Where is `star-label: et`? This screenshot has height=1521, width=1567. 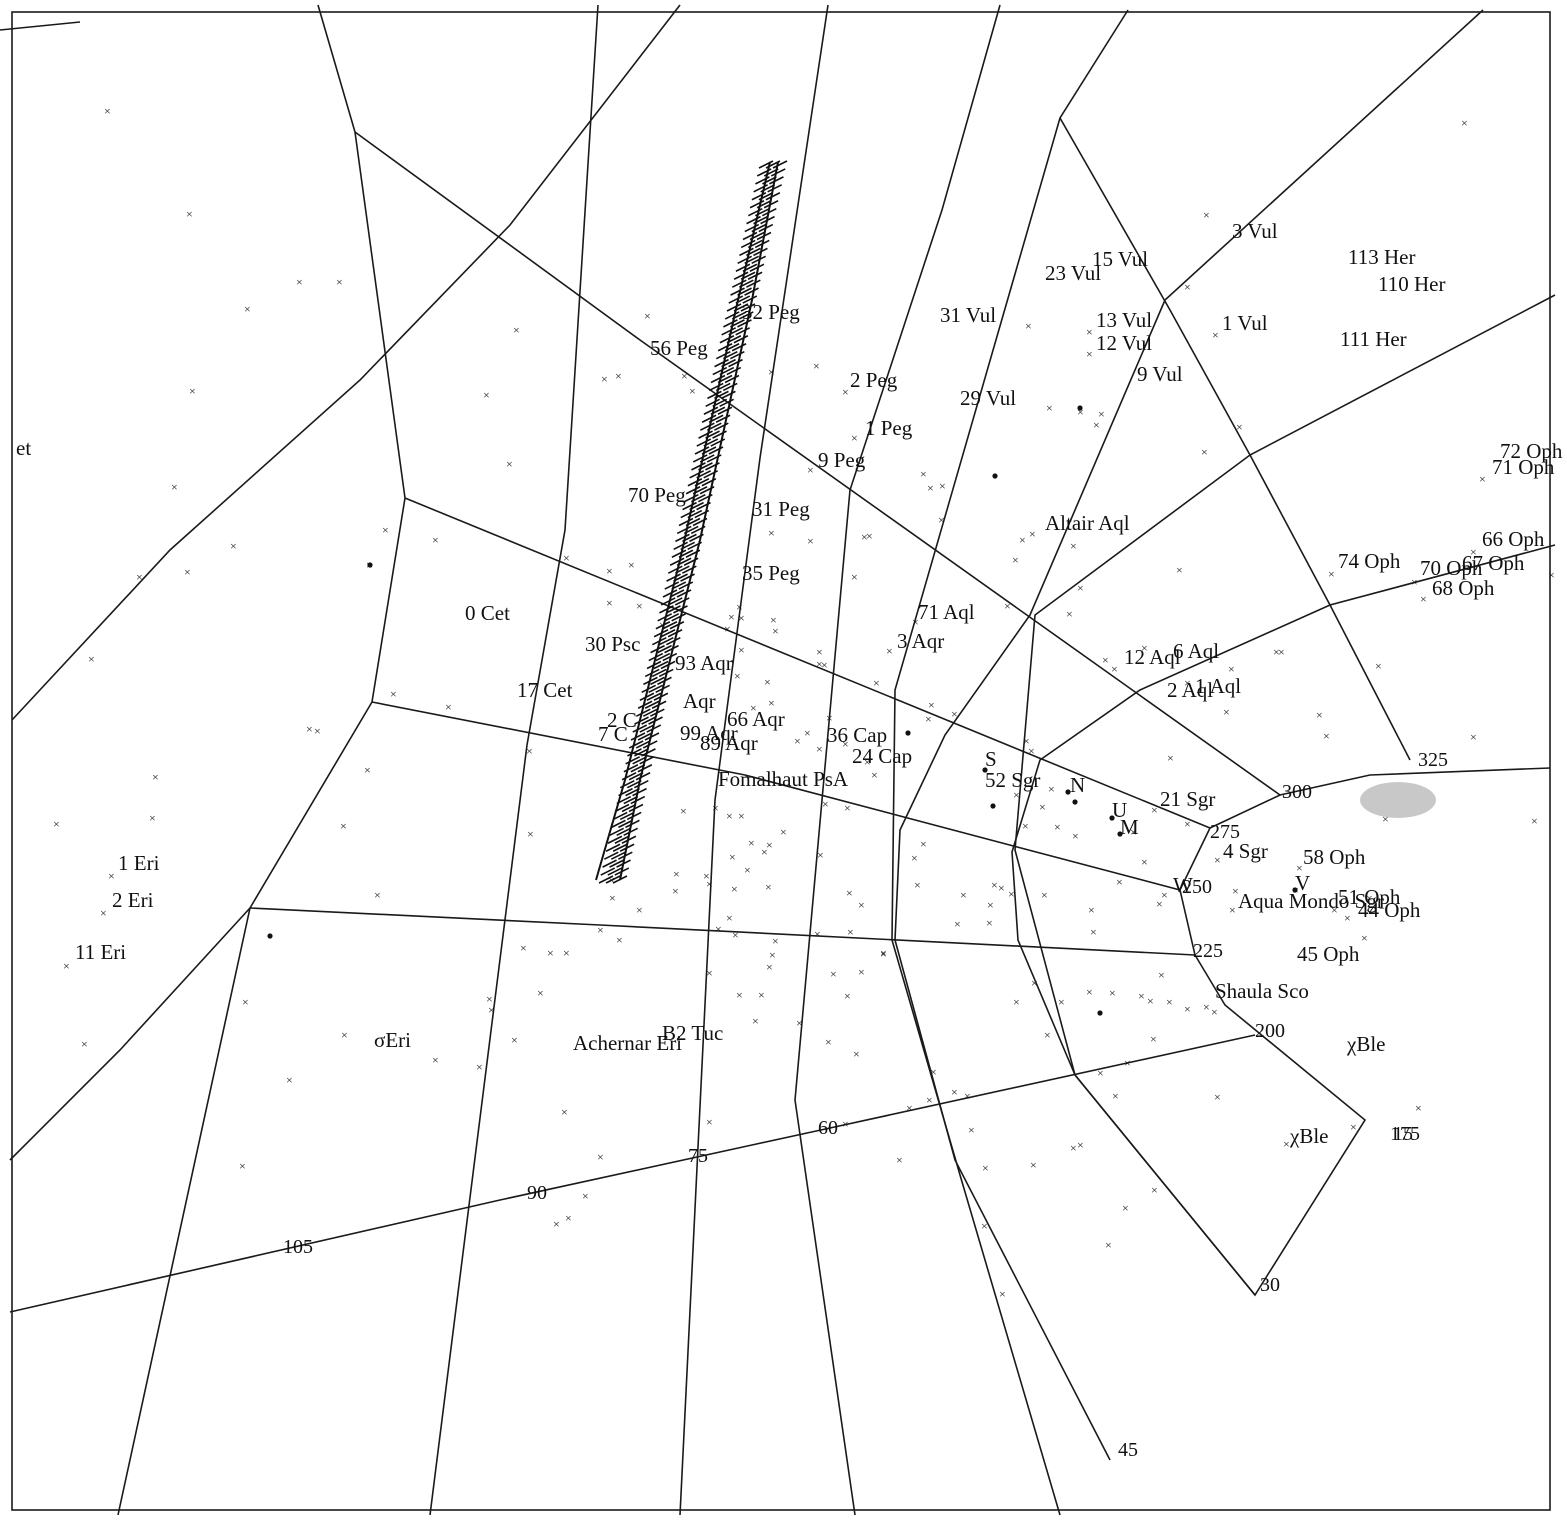
star-label: et is located at coordinates (23, 448).